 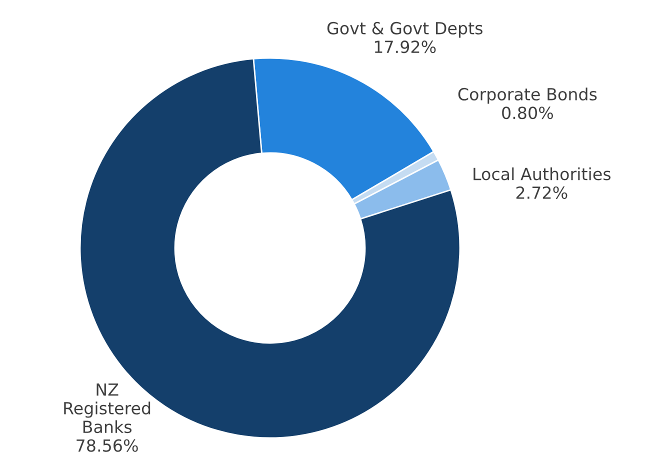 I want to click on slice-label: NZ Registered Banks, so click(x=107, y=408).